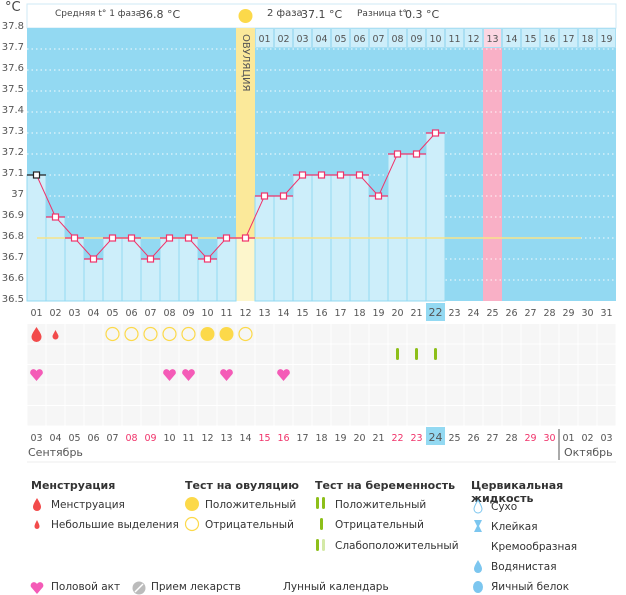 The width and height of the screenshot is (626, 595). Describe the element at coordinates (454, 313) in the screenshot. I see `cycle-day-label: 23` at that location.